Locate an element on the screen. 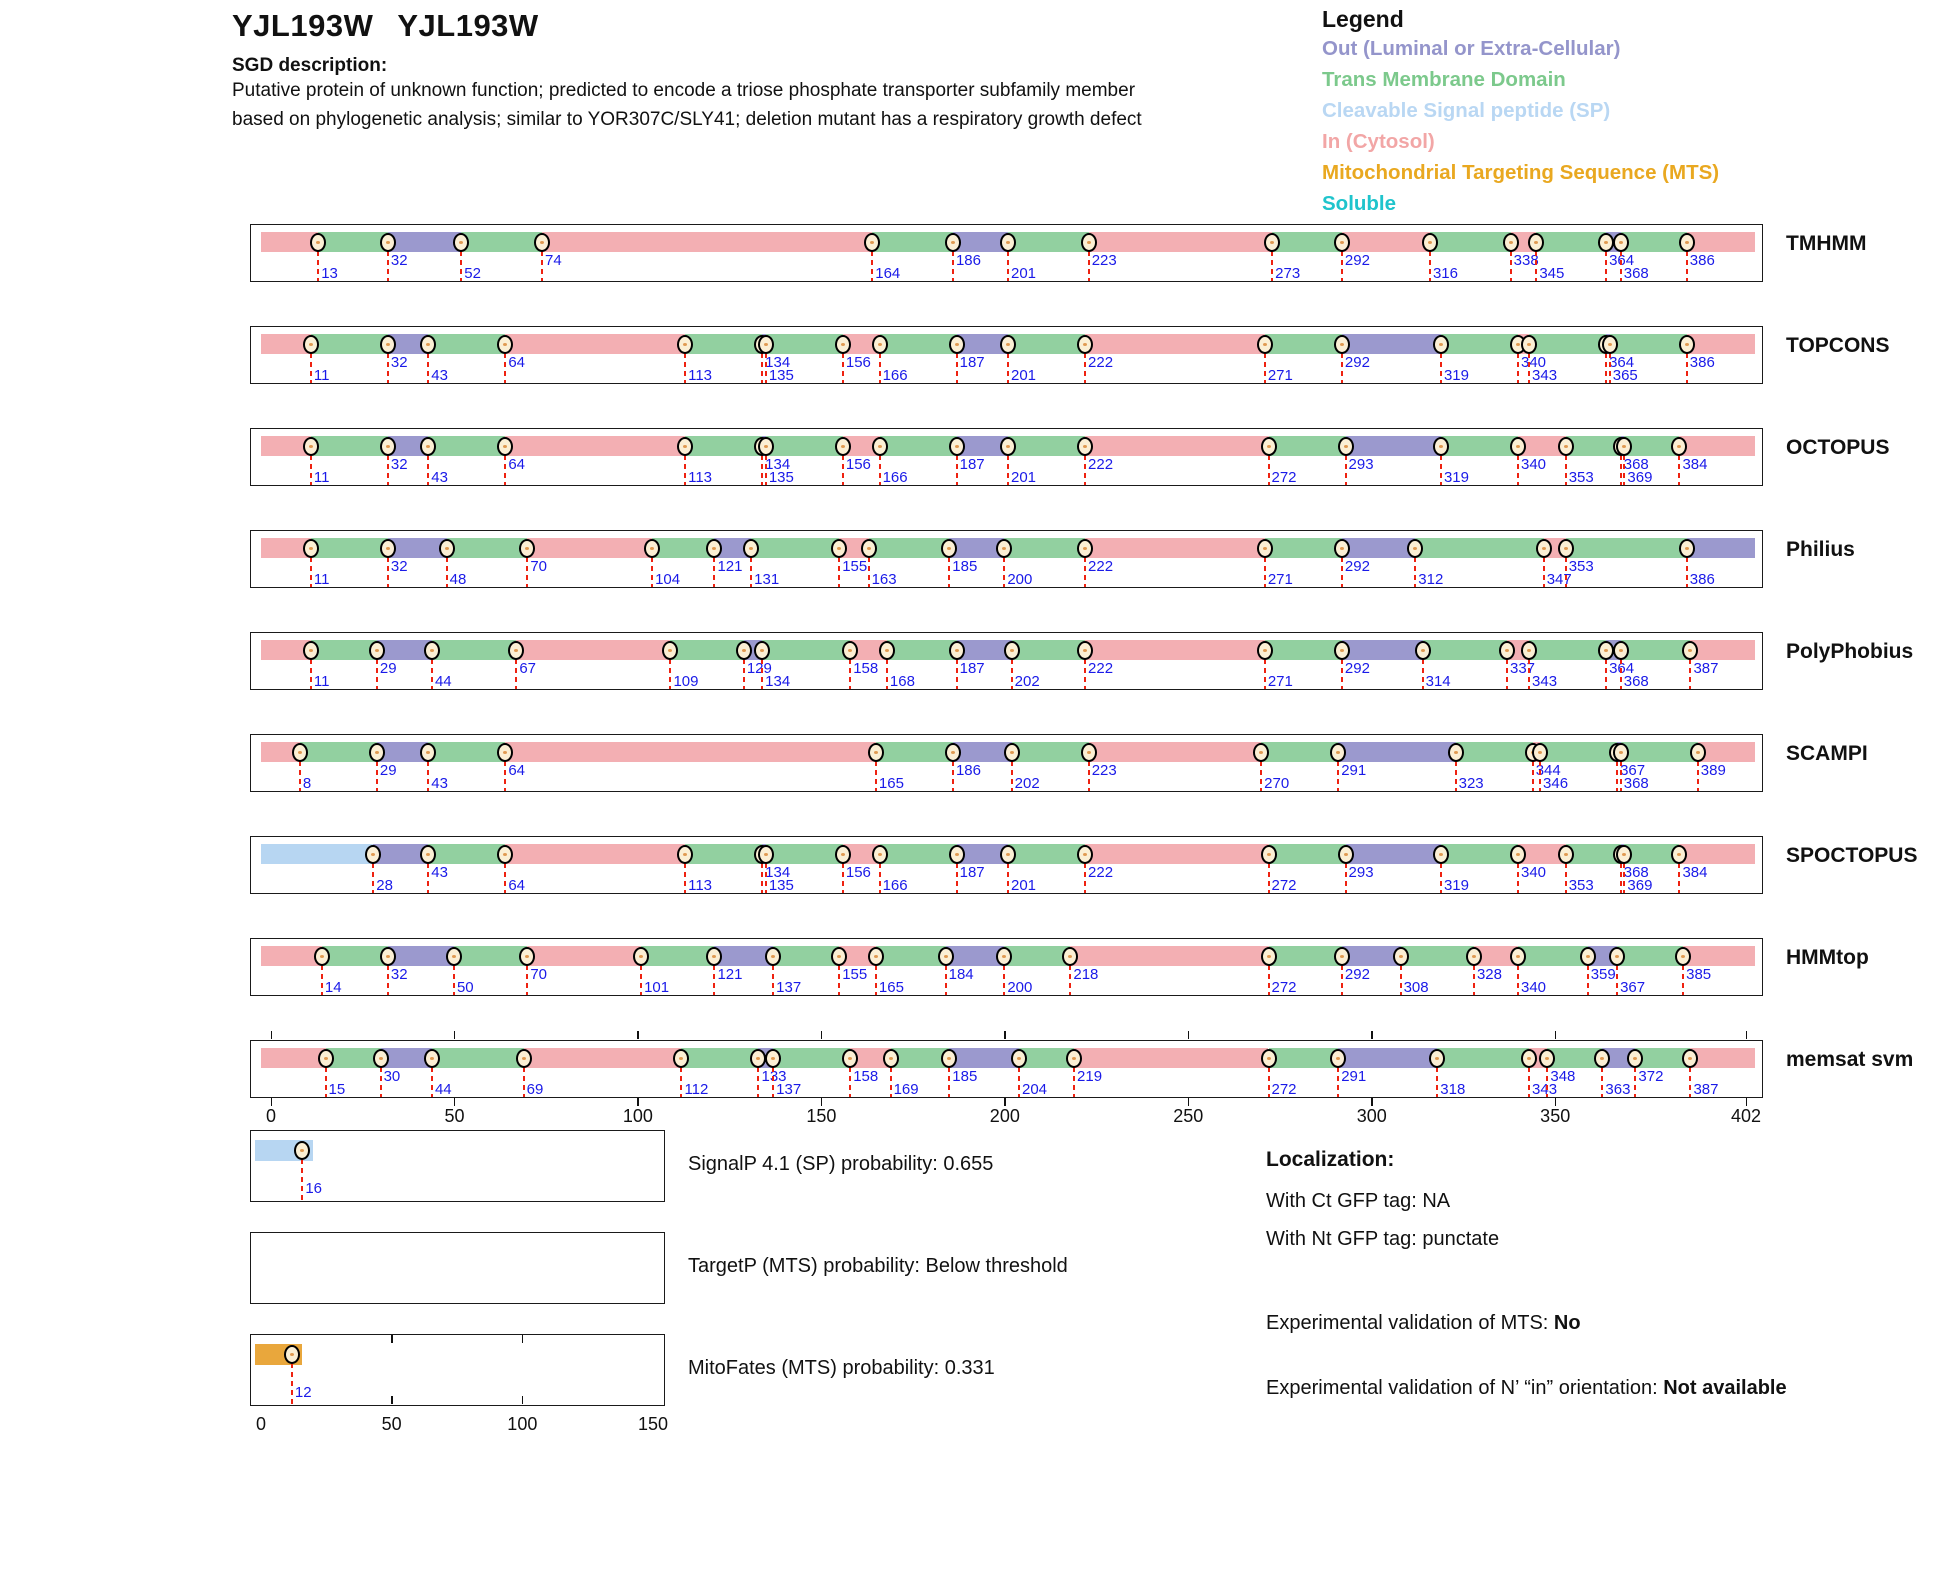 The width and height of the screenshot is (1950, 1573). boundary-number: 135 is located at coordinates (781, 375).